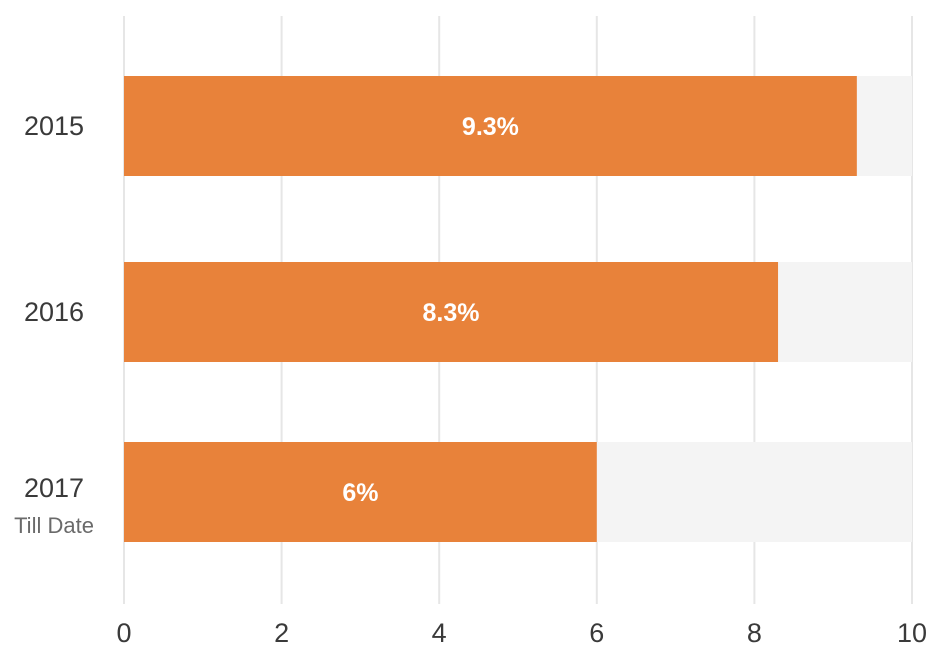 This screenshot has height=652, width=950. Describe the element at coordinates (123, 633) in the screenshot. I see `x-tick-label-0: 0` at that location.